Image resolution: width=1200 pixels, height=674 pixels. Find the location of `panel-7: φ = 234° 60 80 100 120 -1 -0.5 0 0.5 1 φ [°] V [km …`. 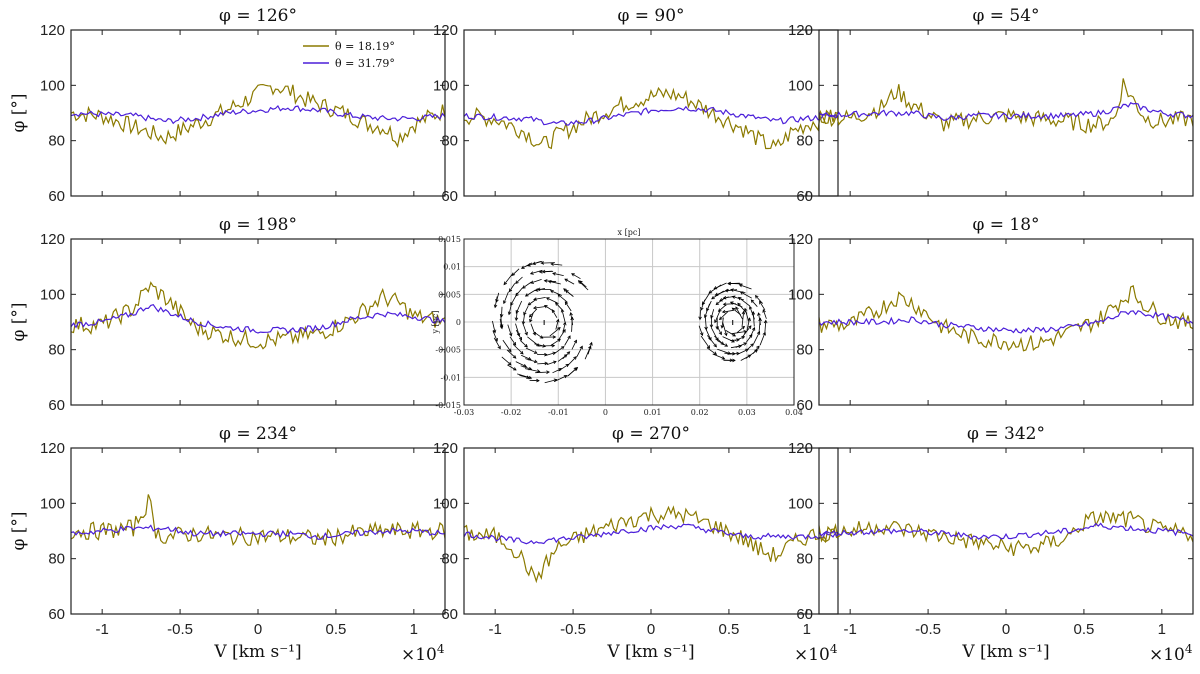

panel-7: φ = 234° 60 80 100 120 -1 -0.5 0 0.5 1 φ [°] V [km … is located at coordinates (227, 544).